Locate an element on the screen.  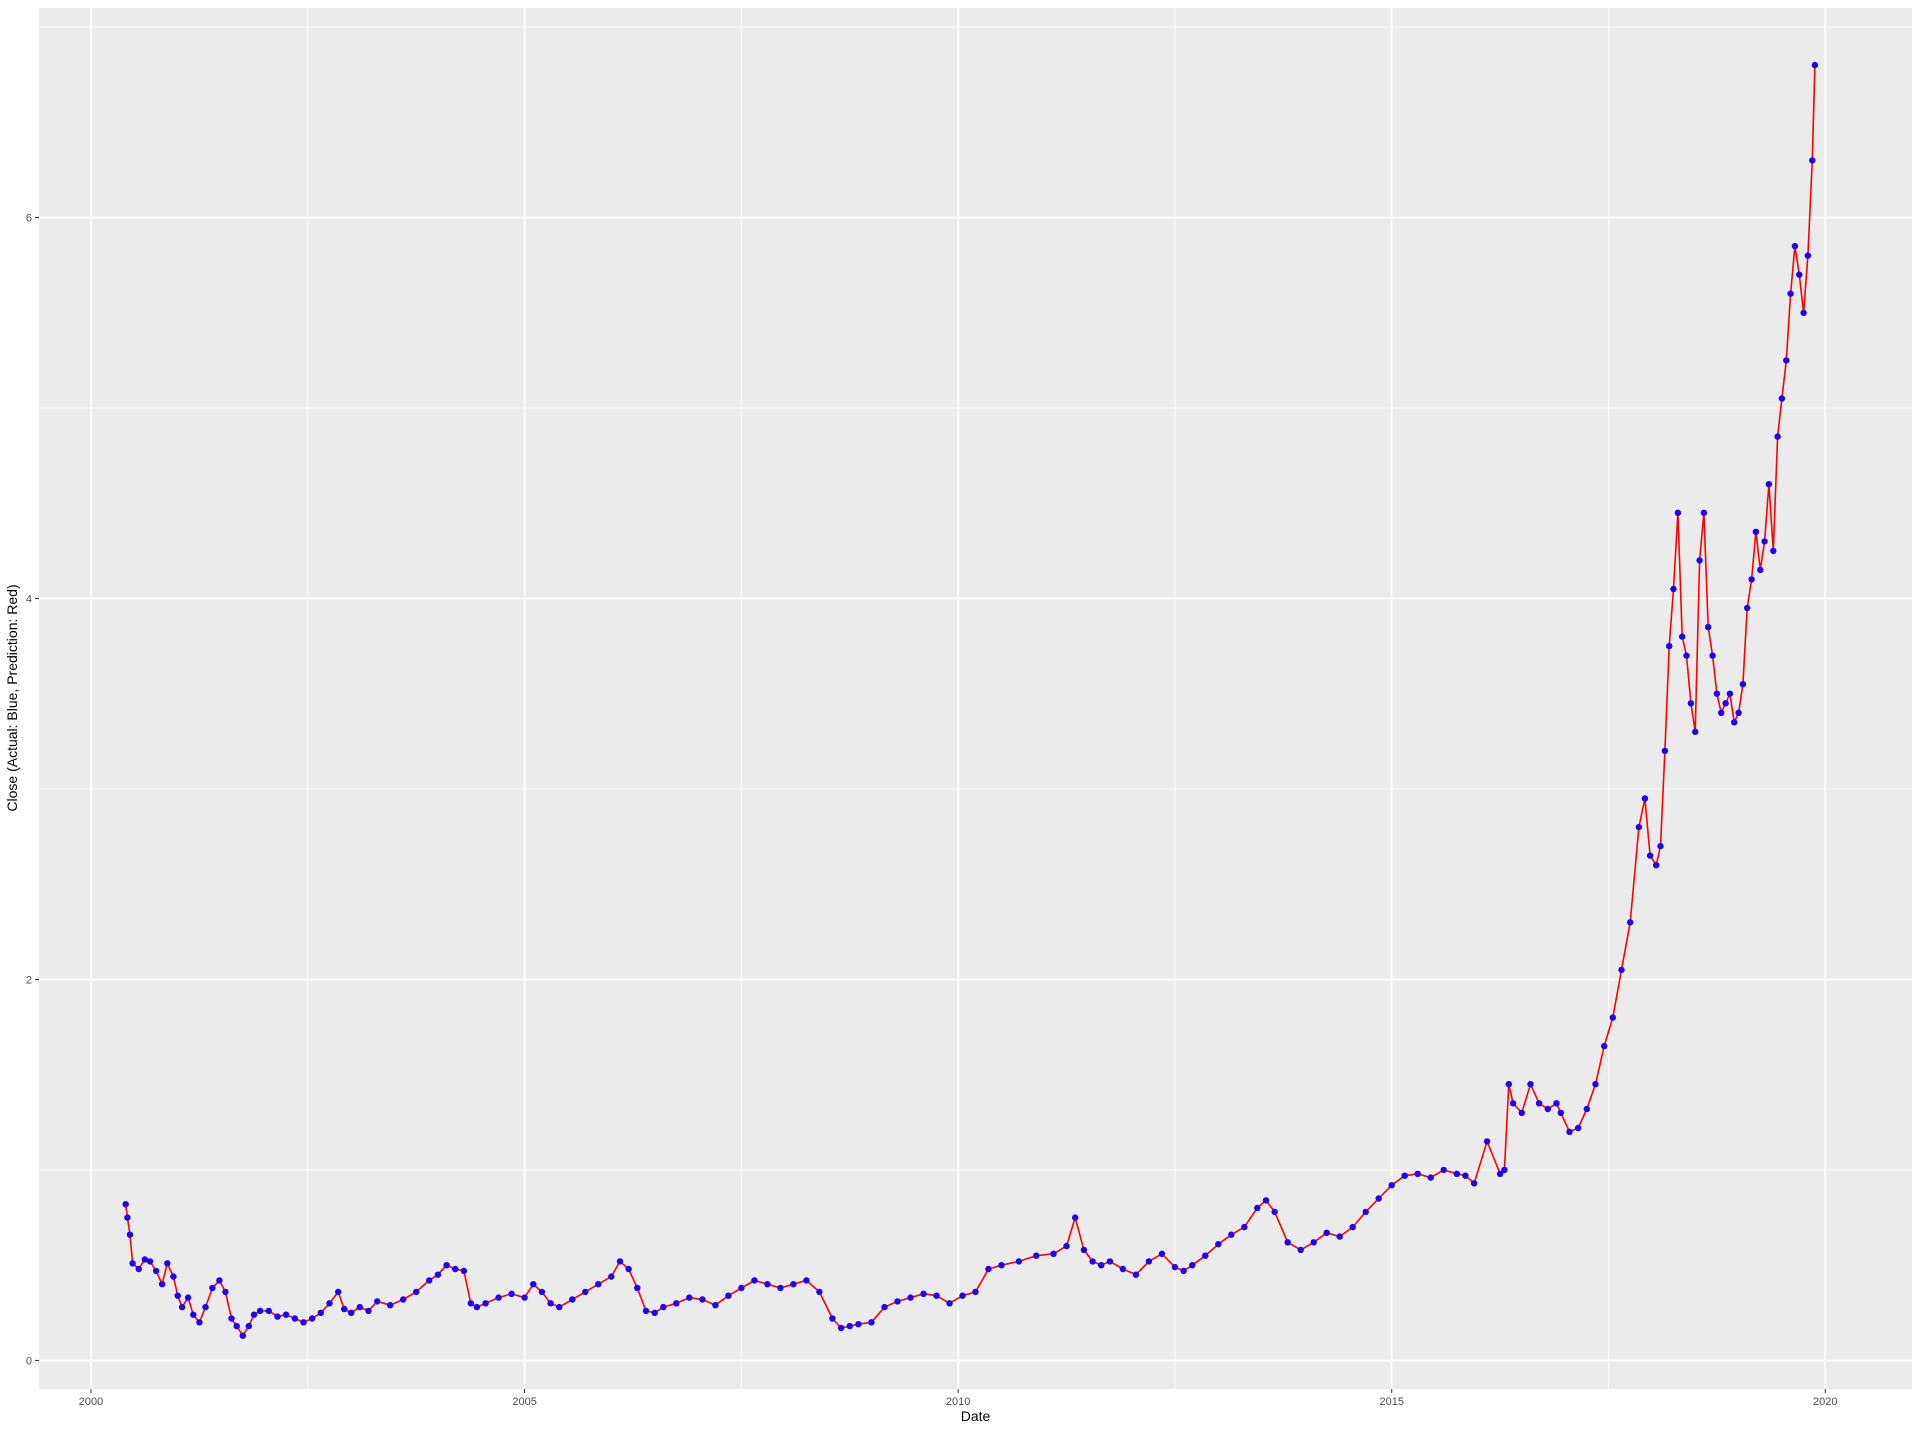
x-axis-title: Date is located at coordinates (976, 1416).